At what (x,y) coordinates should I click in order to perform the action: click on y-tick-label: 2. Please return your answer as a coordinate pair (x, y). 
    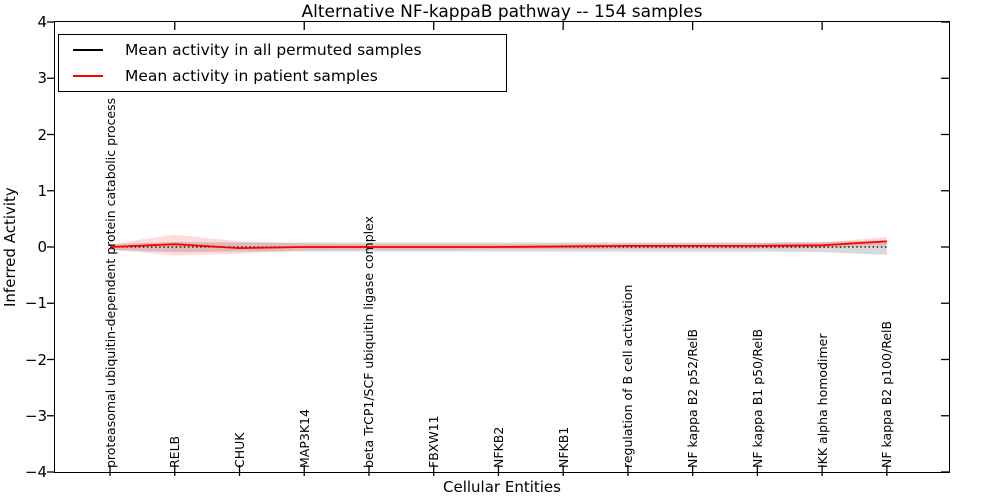
    Looking at the image, I should click on (42, 134).